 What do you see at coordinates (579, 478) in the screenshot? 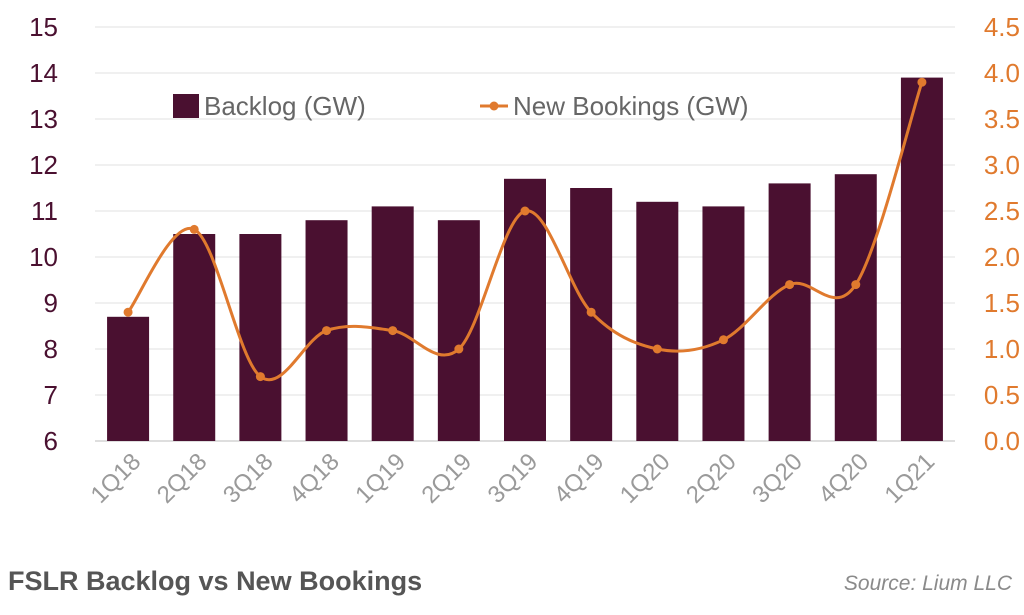
I see `x-tick-label: 4Q19` at bounding box center [579, 478].